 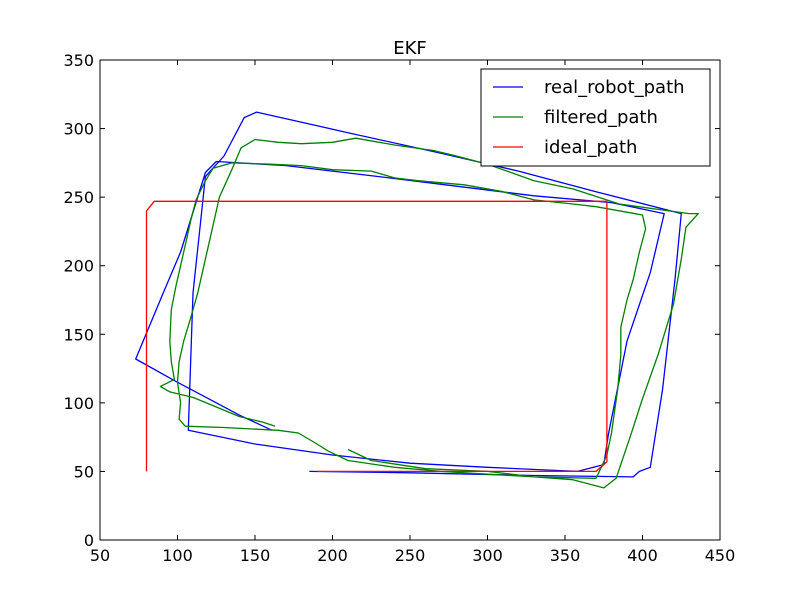 I want to click on legend: real_robot_path filtered_path ideal_path, so click(x=595, y=117).